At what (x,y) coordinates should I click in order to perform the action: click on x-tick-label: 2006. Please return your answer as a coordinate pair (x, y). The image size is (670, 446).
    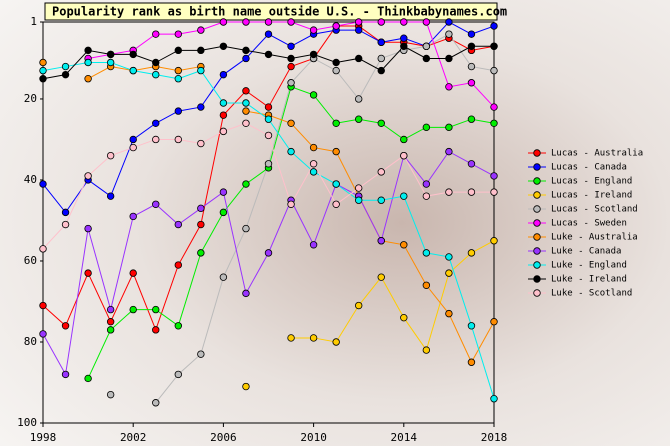
    Looking at the image, I should click on (223, 437).